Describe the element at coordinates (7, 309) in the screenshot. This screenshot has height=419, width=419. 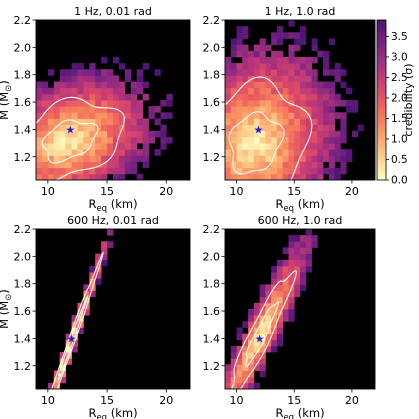
I see `y-axis-label: M (M⊙)` at that location.